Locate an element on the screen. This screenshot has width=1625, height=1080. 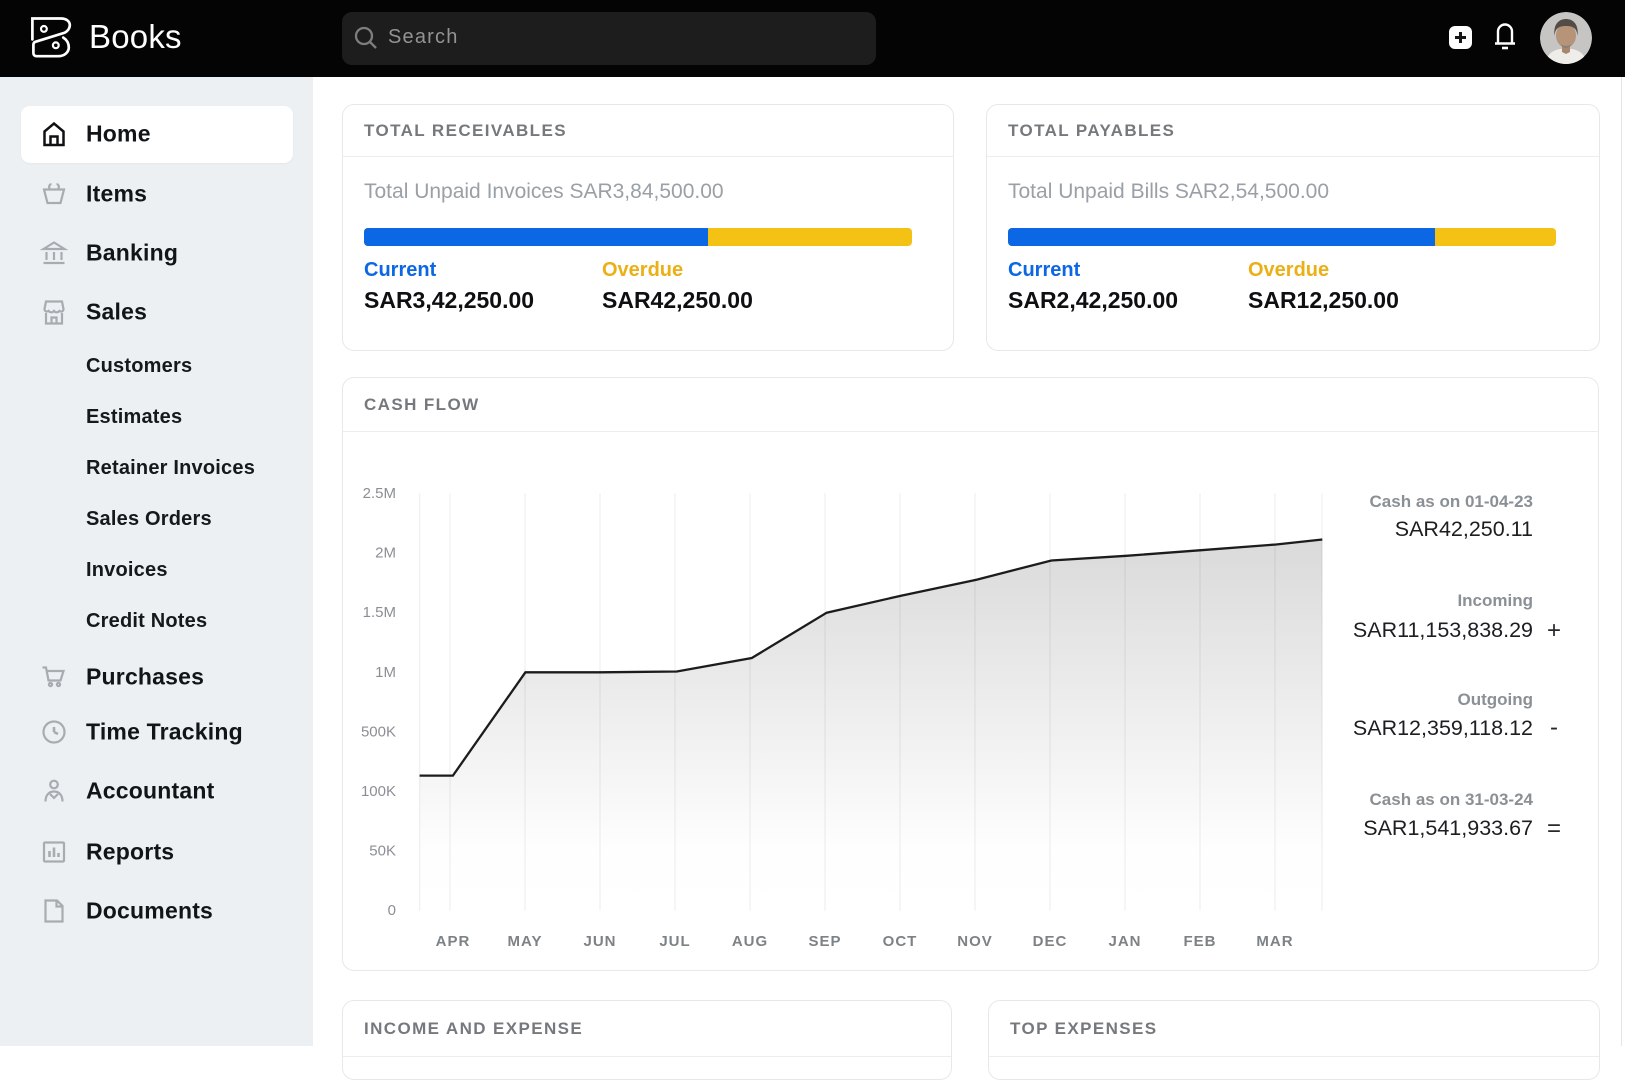
svg-text: SEP is located at coordinates (824, 941).